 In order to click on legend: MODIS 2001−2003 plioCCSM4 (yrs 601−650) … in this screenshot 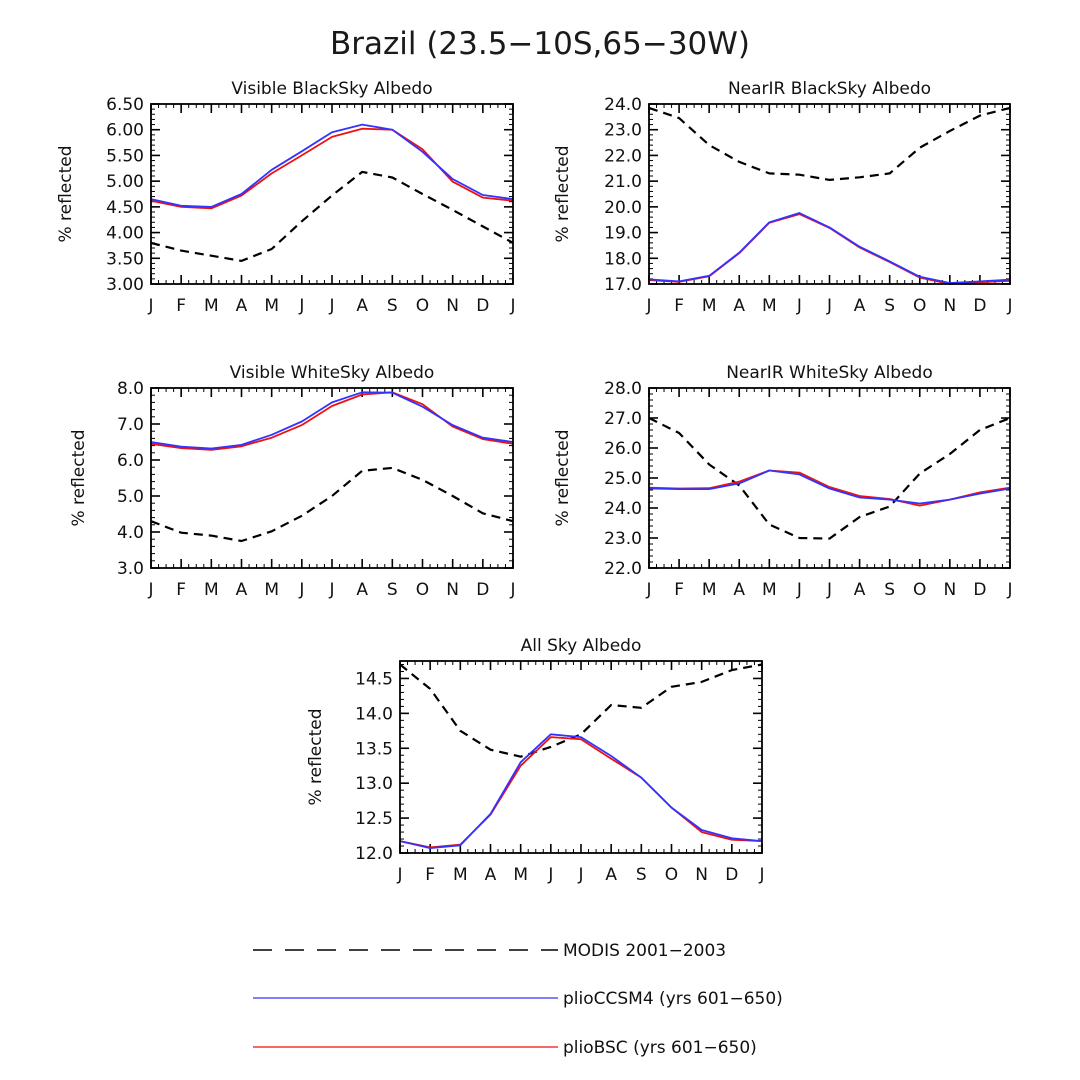, I will do `click(518, 999)`.